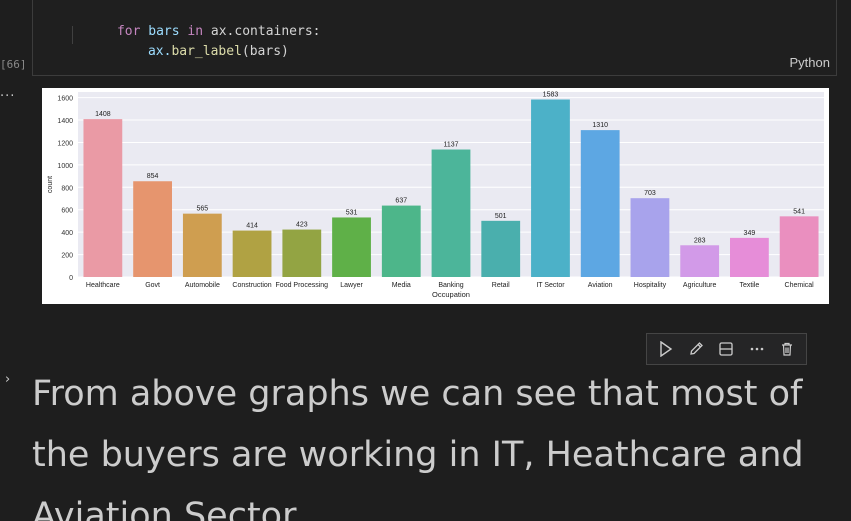 The height and width of the screenshot is (521, 851). Describe the element at coordinates (67, 233) in the screenshot. I see `y-tick-label: 400` at that location.